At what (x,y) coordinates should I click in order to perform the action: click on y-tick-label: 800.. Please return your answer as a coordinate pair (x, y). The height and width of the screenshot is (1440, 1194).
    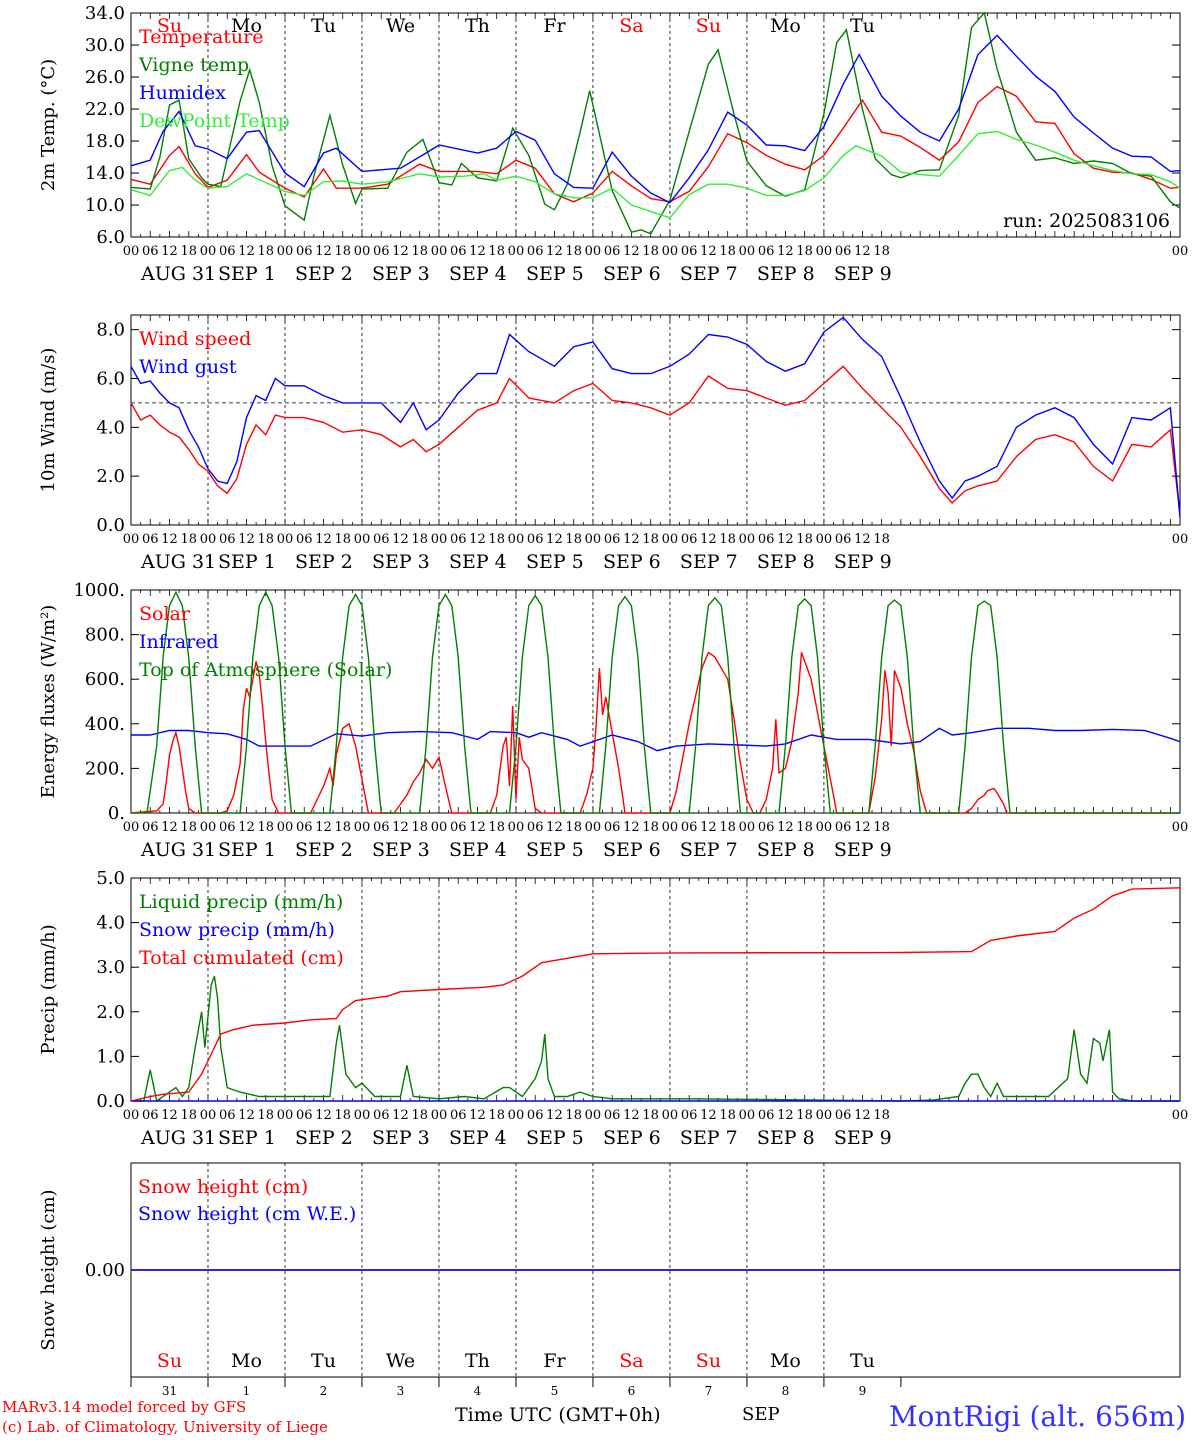
    Looking at the image, I should click on (105, 635).